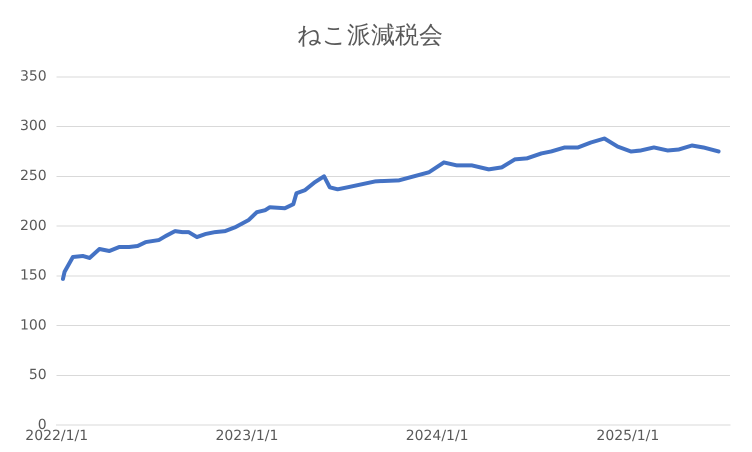 The width and height of the screenshot is (752, 452). I want to click on y-tick-label: 250, so click(33, 176).